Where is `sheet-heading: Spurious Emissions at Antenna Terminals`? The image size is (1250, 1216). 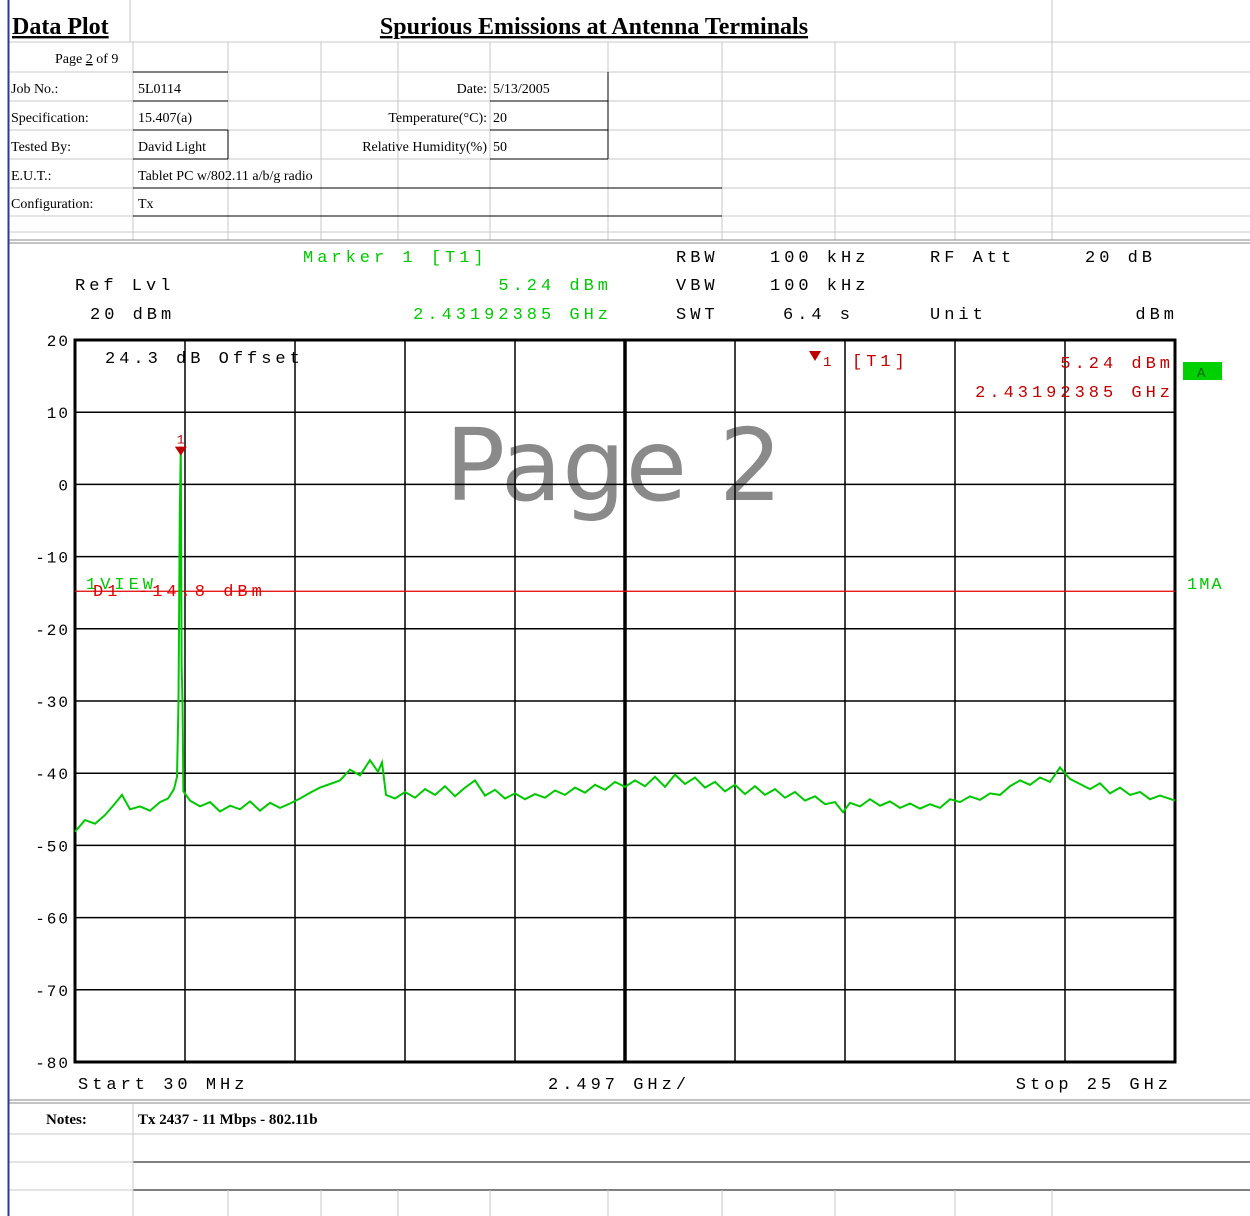
sheet-heading: Spurious Emissions at Antenna Terminals is located at coordinates (594, 27).